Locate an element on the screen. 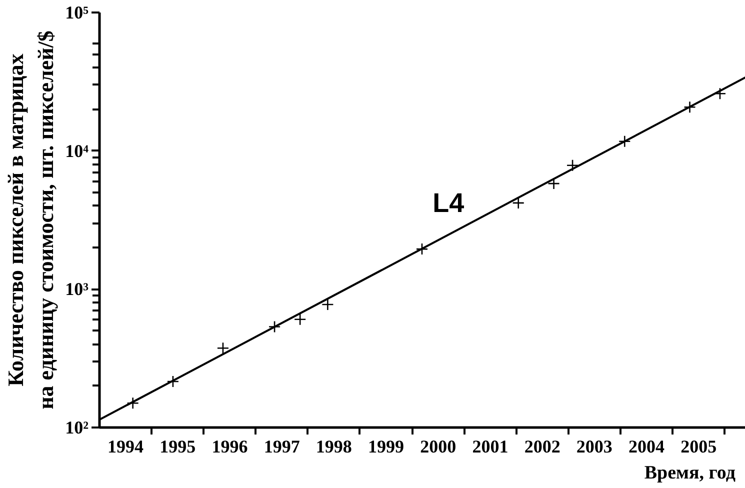  y-tick-label: 10⁴ is located at coordinates (77, 150).